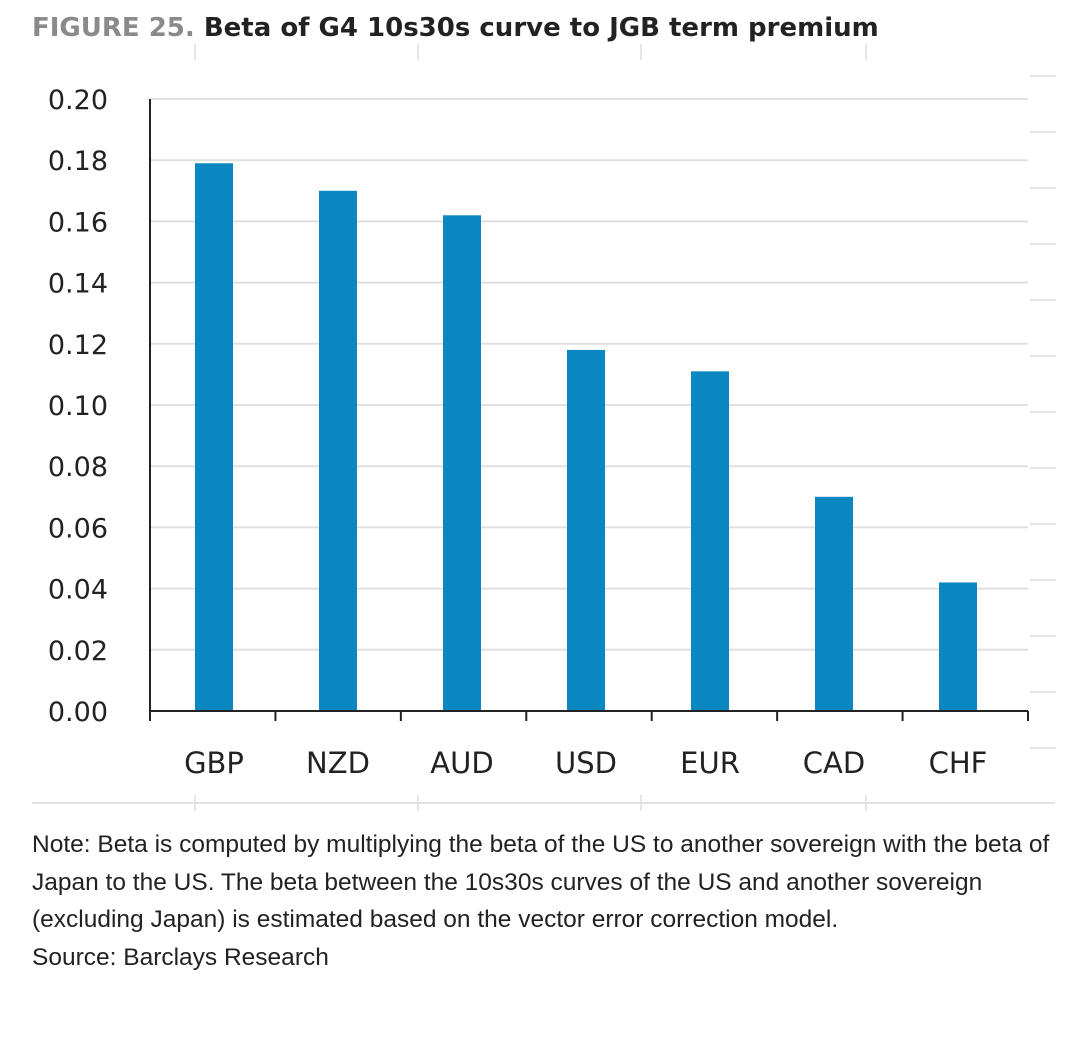 This screenshot has width=1080, height=1043. I want to click on y-tick-label: 0.14, so click(78, 284).